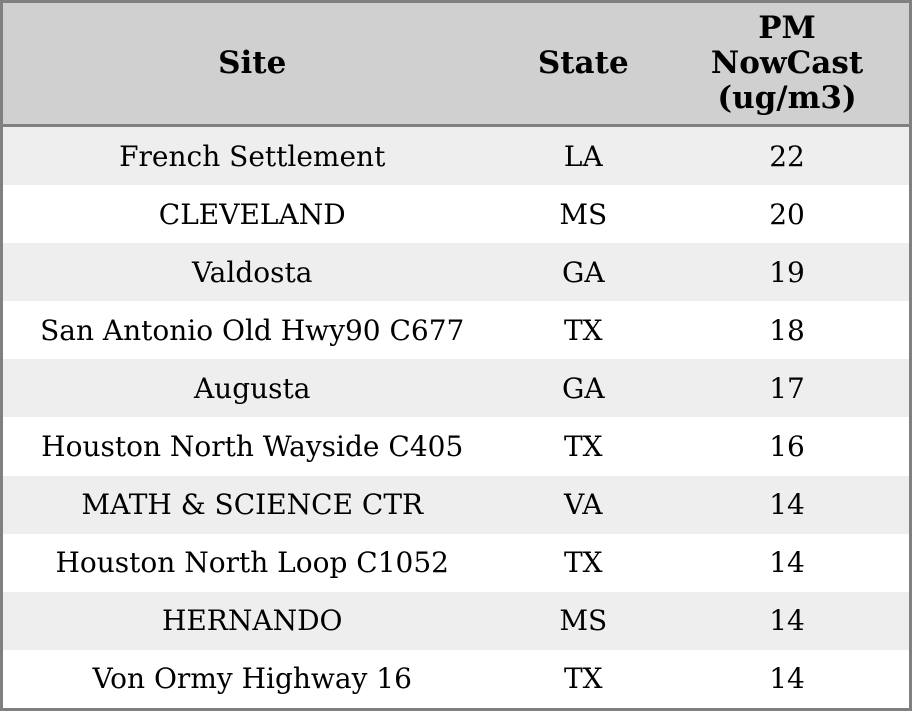 This screenshot has height=711, width=912. I want to click on column-header-state: State, so click(583, 64).